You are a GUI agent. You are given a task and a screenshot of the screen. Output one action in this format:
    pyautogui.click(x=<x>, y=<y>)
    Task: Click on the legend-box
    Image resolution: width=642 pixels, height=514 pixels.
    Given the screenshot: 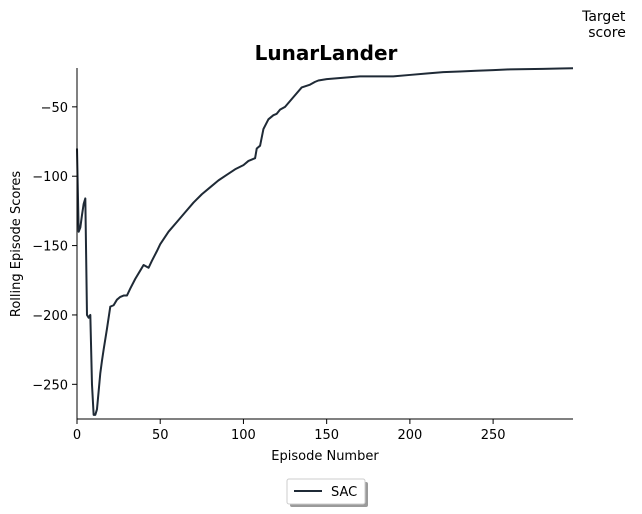 What is the action you would take?
    pyautogui.click(x=326, y=491)
    